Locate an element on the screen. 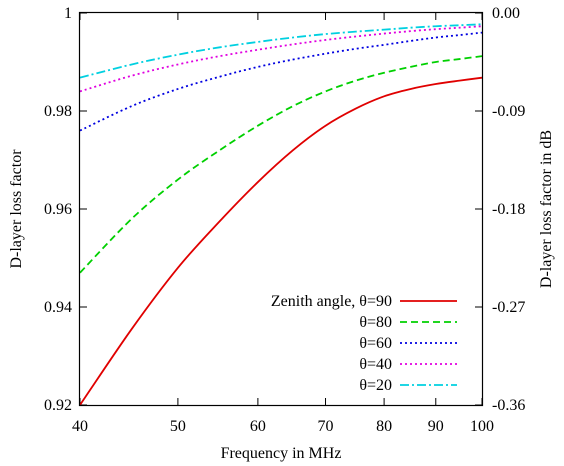  y-tick-label: 0.98 is located at coordinates (58, 111).